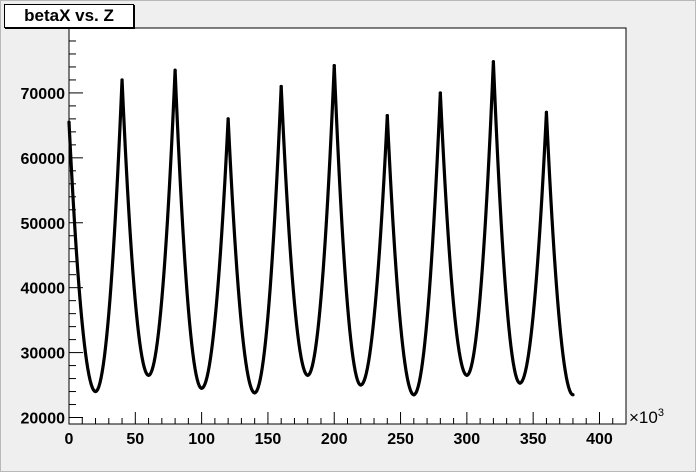 The width and height of the screenshot is (696, 472). What do you see at coordinates (43, 354) in the screenshot?
I see `y-tick-label: 30000` at bounding box center [43, 354].